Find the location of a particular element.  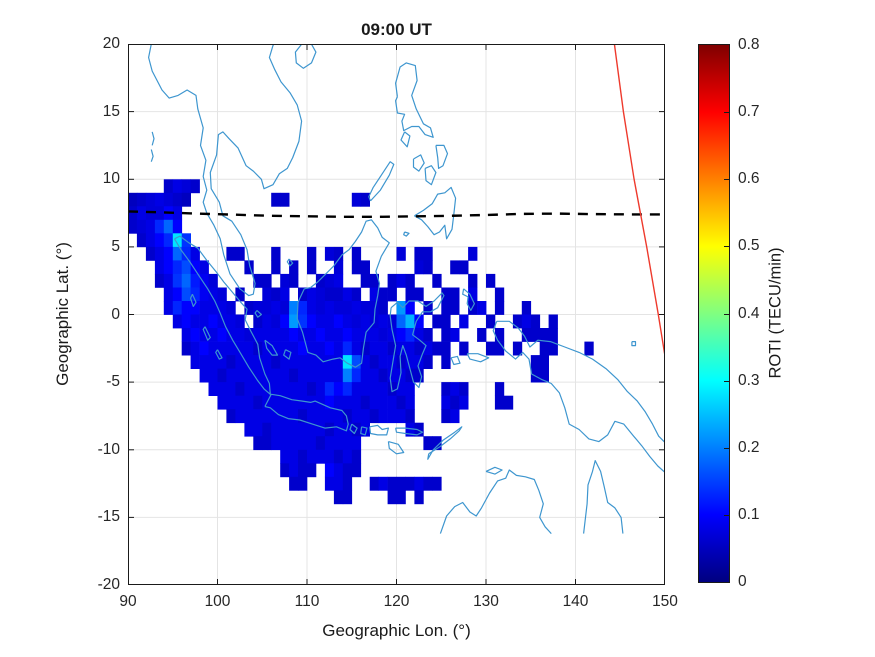

chart-title: 09:00 UT is located at coordinates (396, 29).